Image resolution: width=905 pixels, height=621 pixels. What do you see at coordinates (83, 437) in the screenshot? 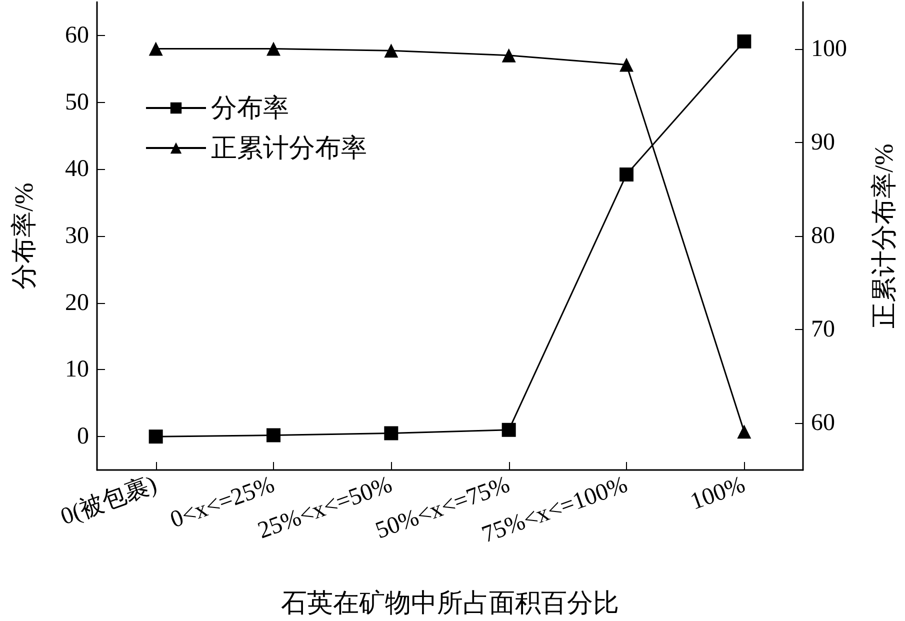
I see `y-tick-label: 0` at bounding box center [83, 437].